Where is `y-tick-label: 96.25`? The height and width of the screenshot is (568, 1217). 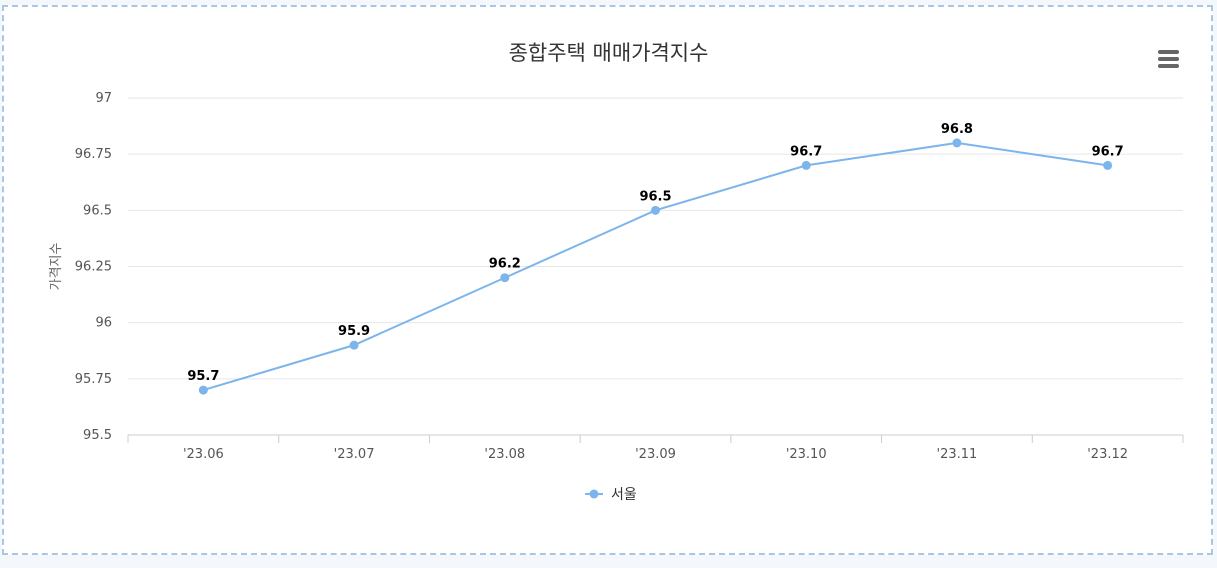 y-tick-label: 96.25 is located at coordinates (93, 267).